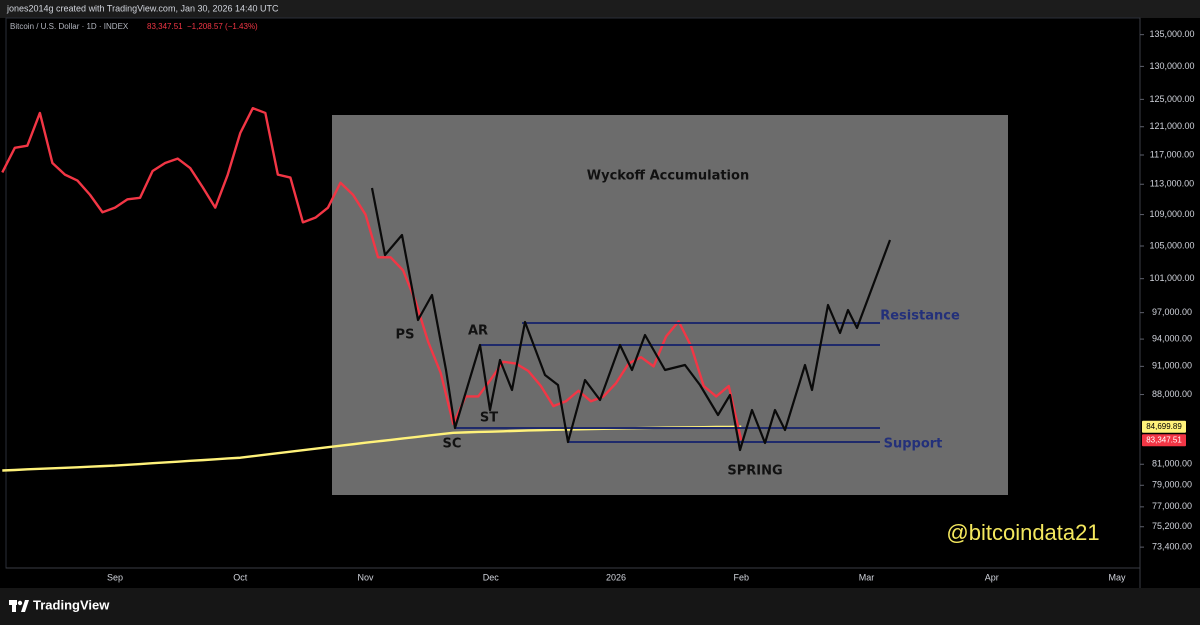  Describe the element at coordinates (240, 577) in the screenshot. I see `x-tick-label: Oct` at that location.